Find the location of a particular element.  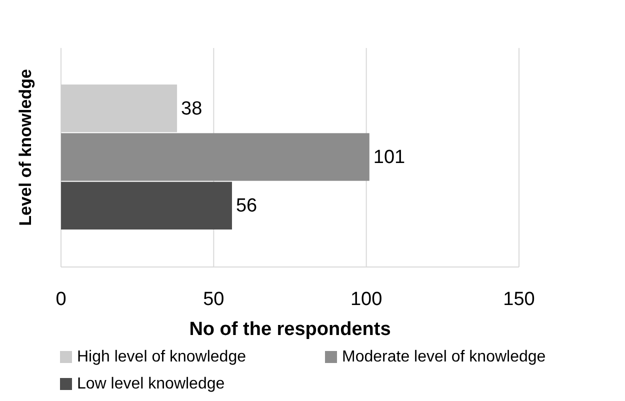

data-label: 101 is located at coordinates (389, 157).